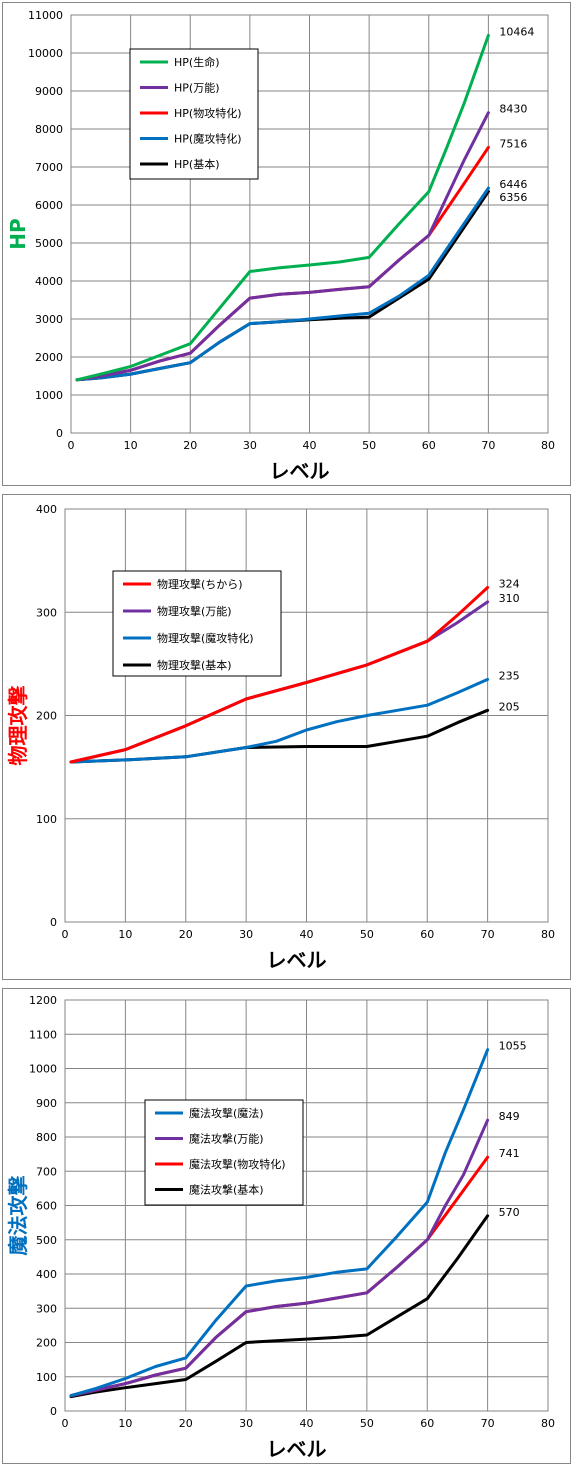 The width and height of the screenshot is (577, 1469). Describe the element at coordinates (46, 1103) in the screenshot. I see `y-tick-label: 900` at that location.